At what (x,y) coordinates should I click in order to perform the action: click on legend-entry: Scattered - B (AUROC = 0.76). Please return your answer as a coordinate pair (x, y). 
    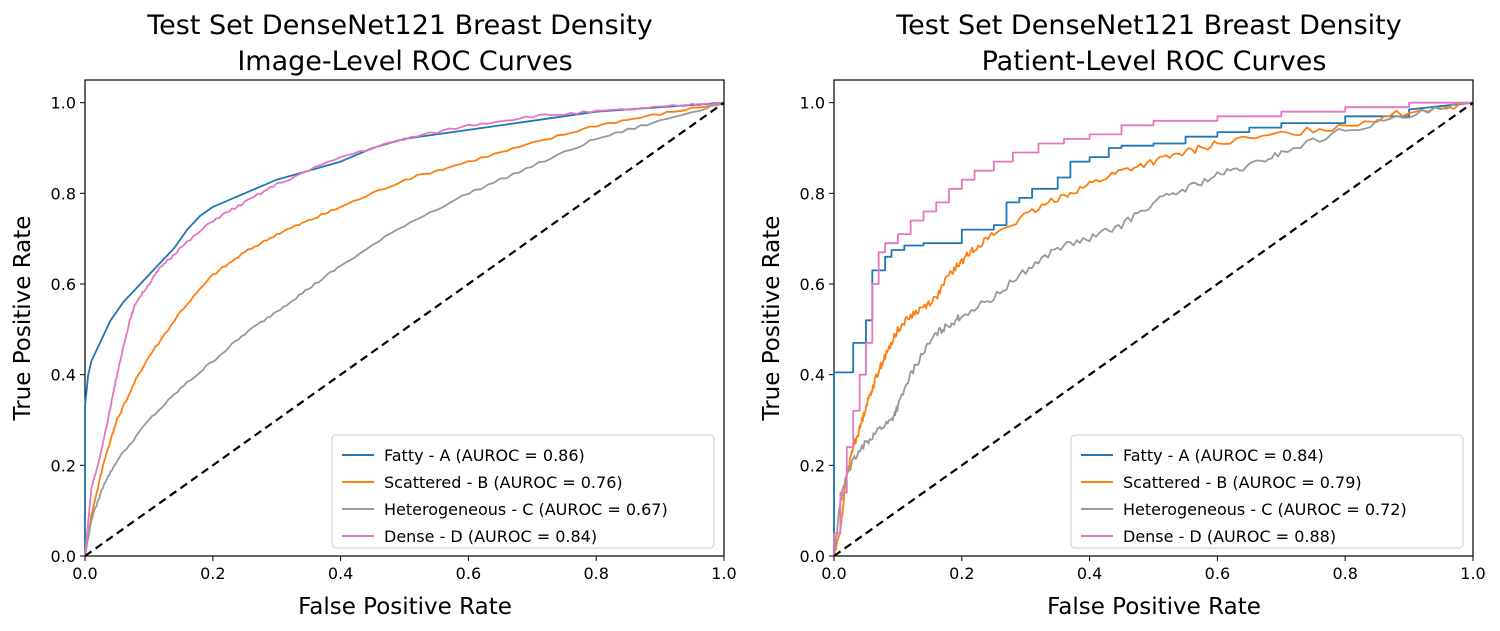
    Looking at the image, I should click on (503, 482).